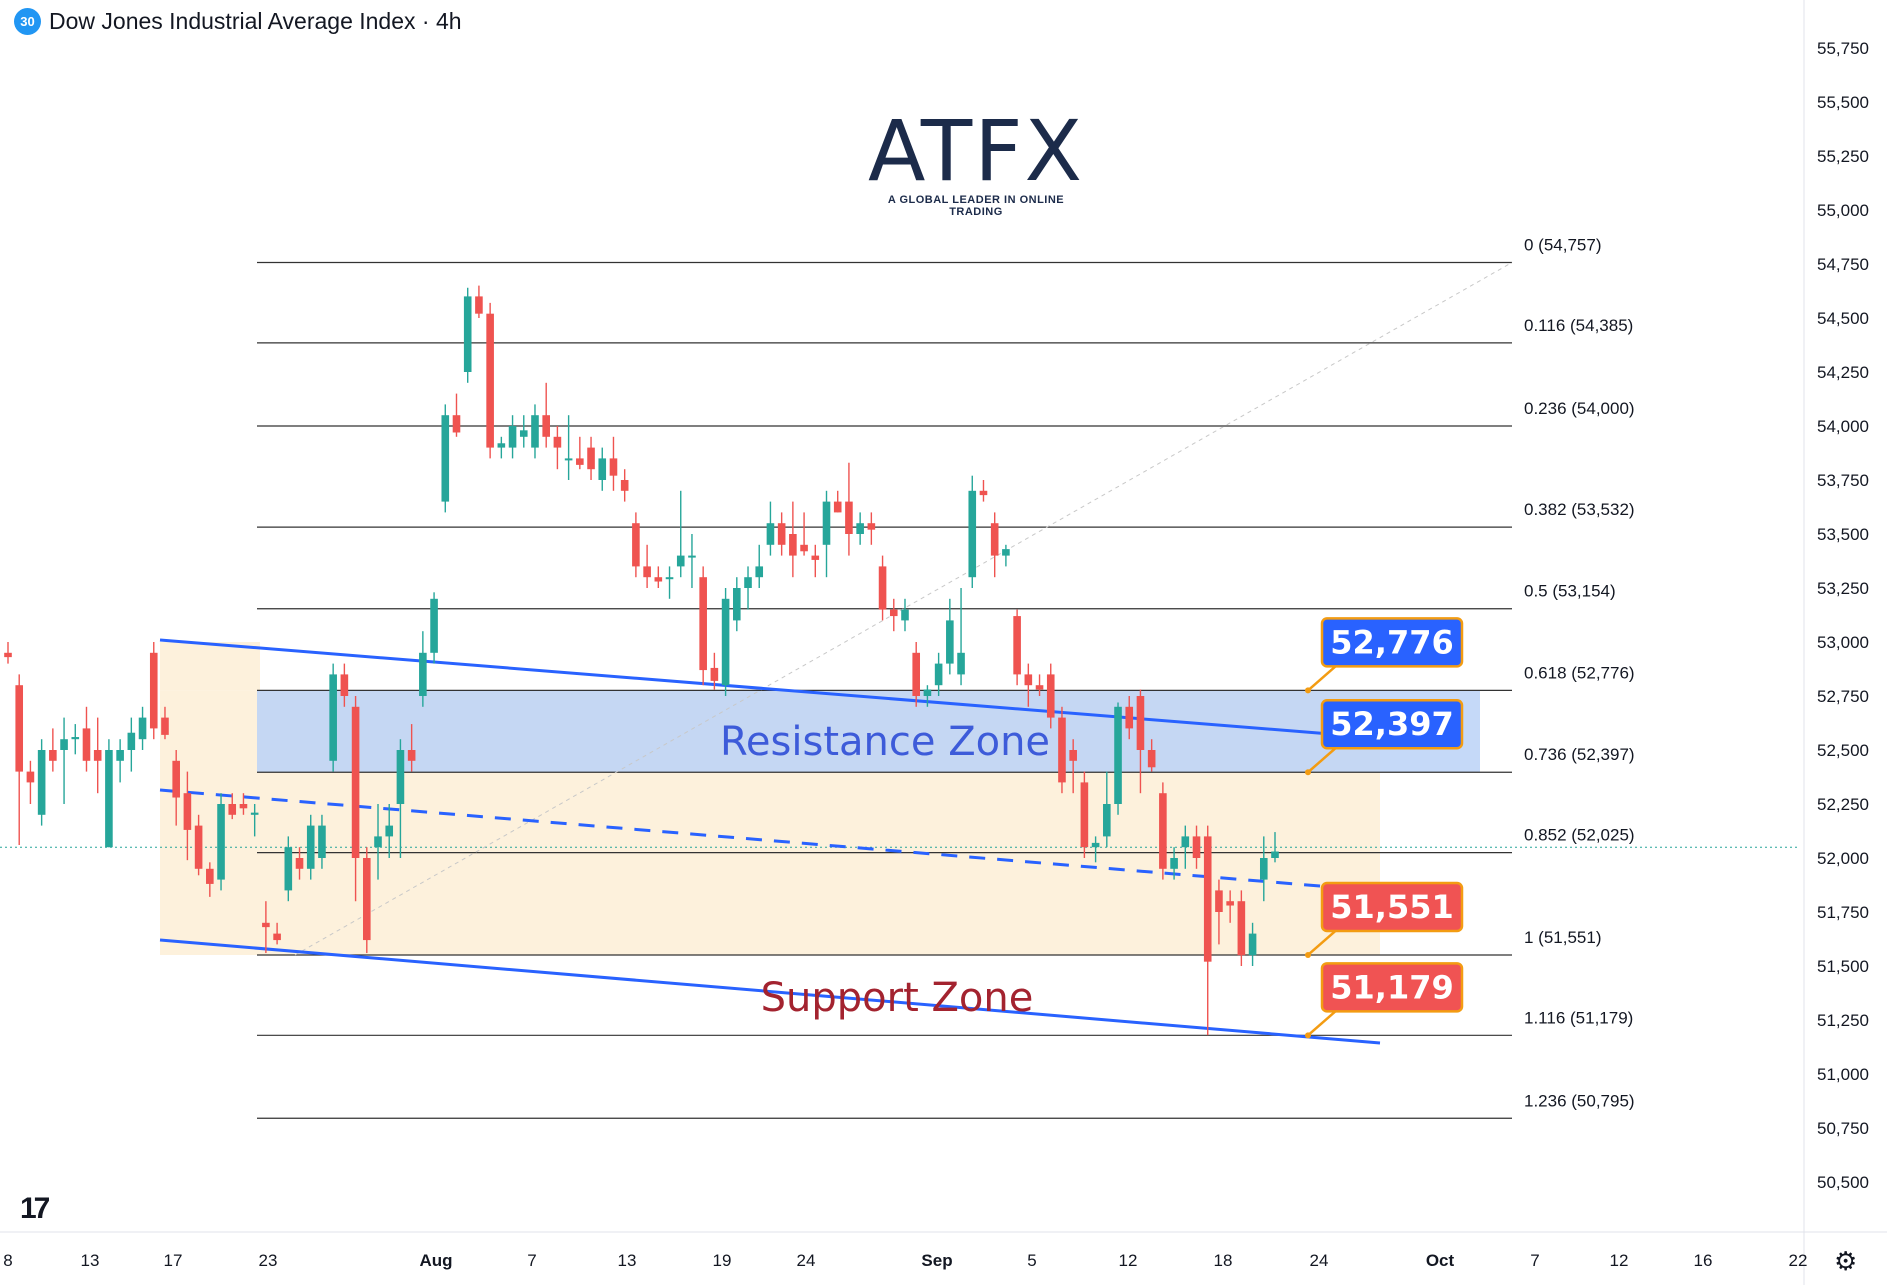 The height and width of the screenshot is (1285, 1887). What do you see at coordinates (1579, 1100) in the screenshot?
I see `fib-label: 1.236 (50,795)` at bounding box center [1579, 1100].